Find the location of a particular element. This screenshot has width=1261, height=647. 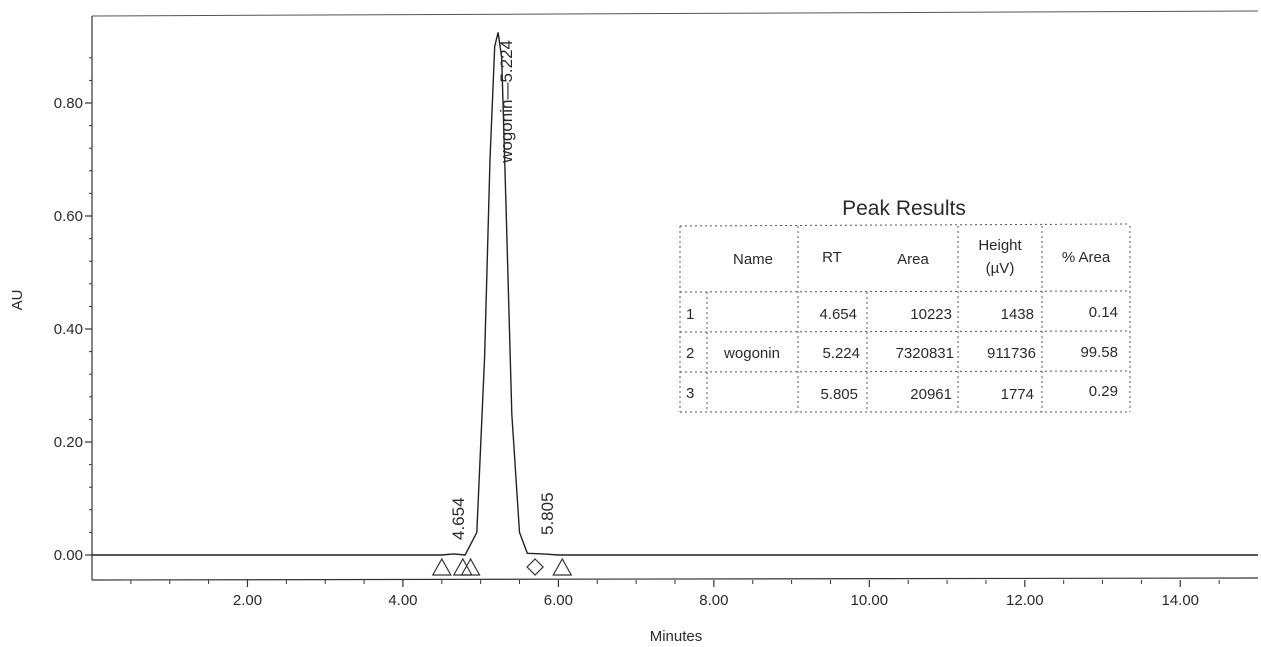

x-tick-label: 4.00 is located at coordinates (402, 600).